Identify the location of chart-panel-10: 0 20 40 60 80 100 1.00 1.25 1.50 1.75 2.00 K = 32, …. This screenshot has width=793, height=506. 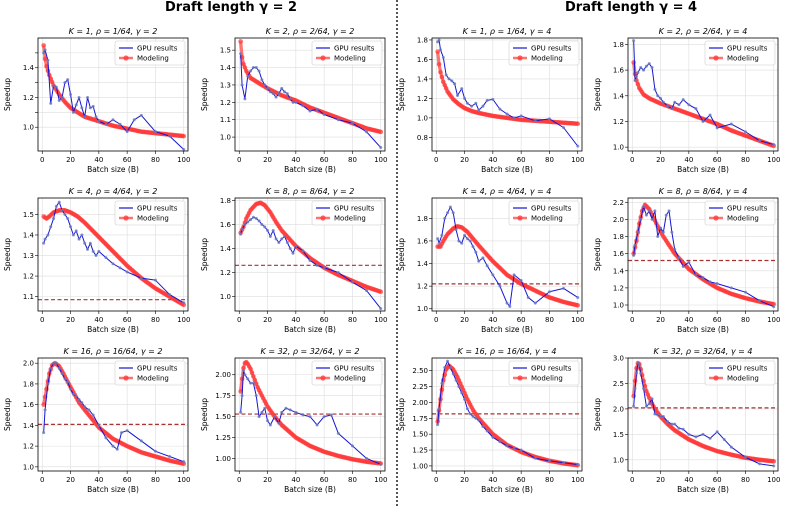
(293, 420).